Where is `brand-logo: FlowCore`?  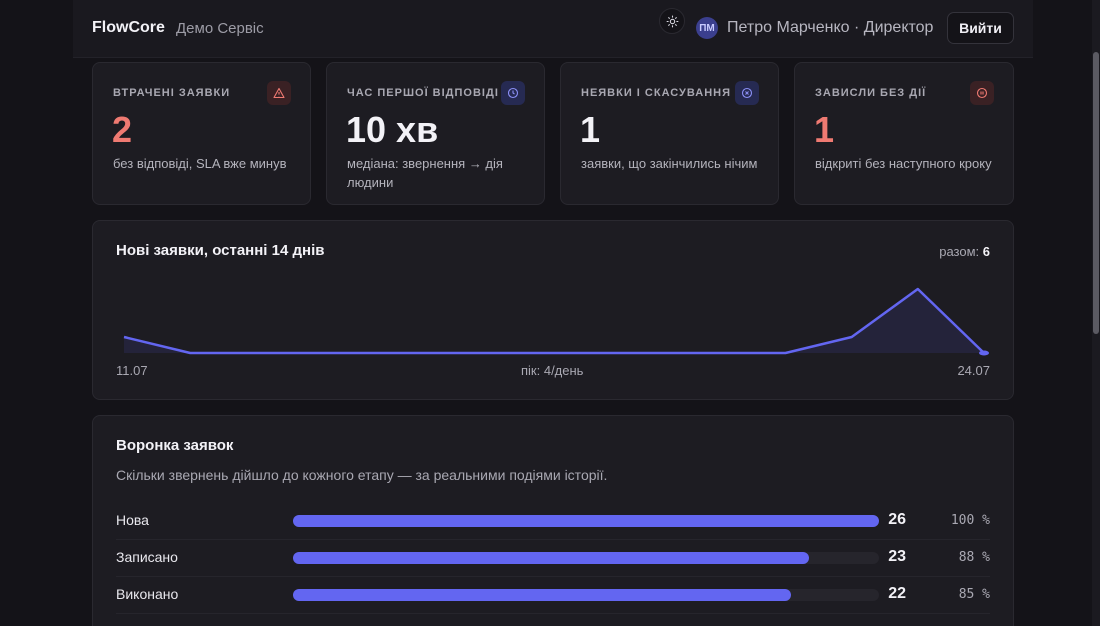
brand-logo: FlowCore is located at coordinates (128, 27).